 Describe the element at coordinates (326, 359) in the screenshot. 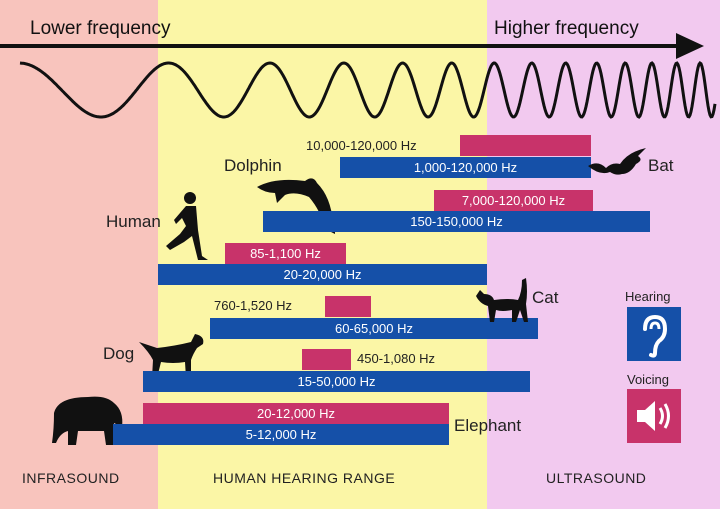

I see `dog-voicing-bar` at that location.